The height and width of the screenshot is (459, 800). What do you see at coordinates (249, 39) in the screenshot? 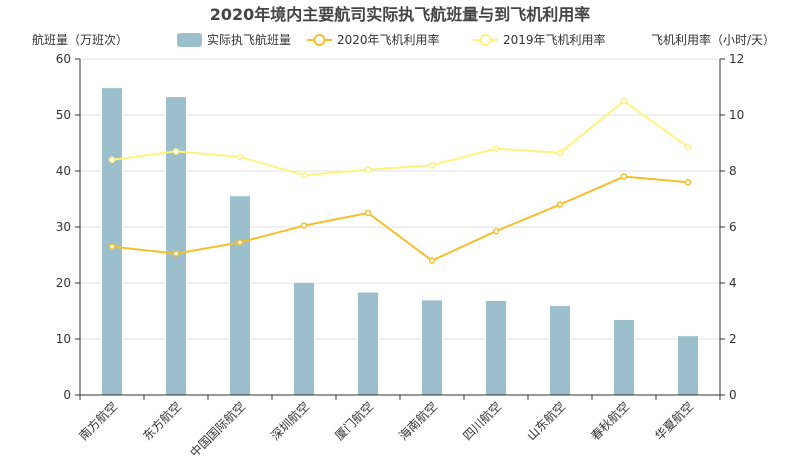
I see `legend-label: 实际执飞航班量` at bounding box center [249, 39].